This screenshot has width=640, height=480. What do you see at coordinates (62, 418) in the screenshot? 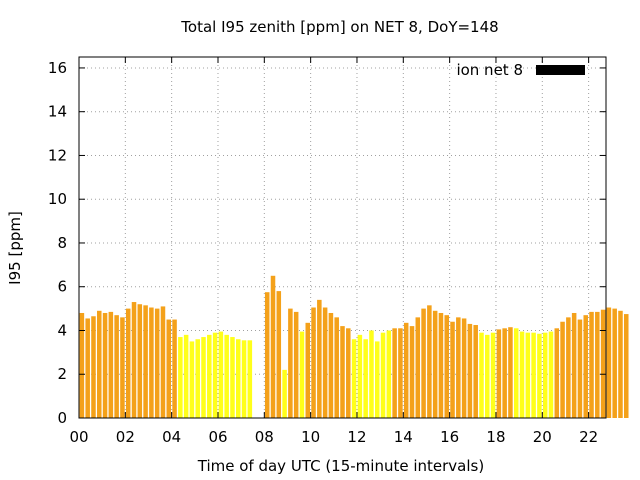
I see `y-tick-label: 0` at bounding box center [62, 418].